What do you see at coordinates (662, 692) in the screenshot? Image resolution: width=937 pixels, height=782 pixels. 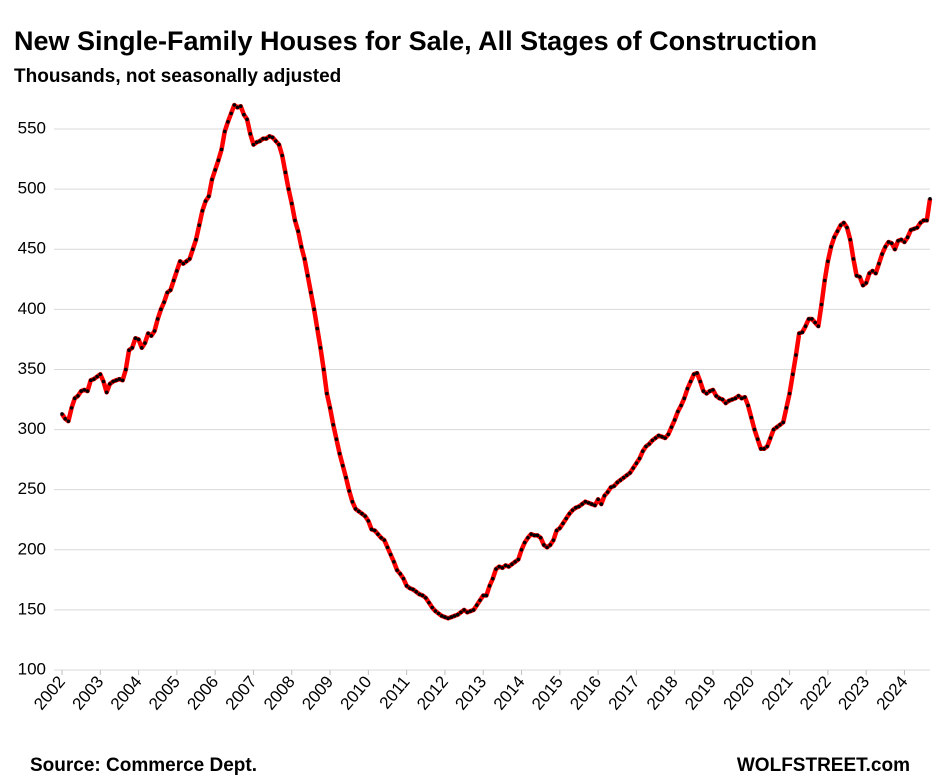 I see `x-tick-label: 2018` at bounding box center [662, 692].